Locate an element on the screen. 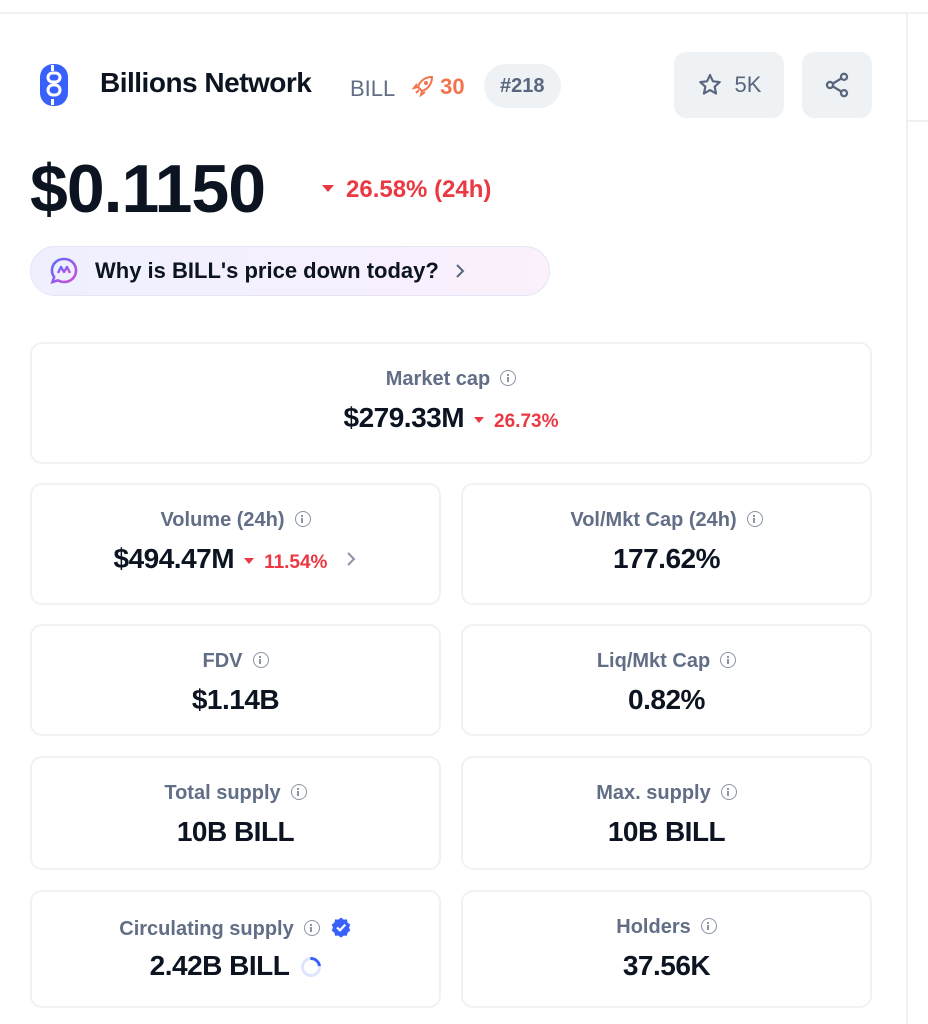  verified-badge-icon is located at coordinates (341, 927).